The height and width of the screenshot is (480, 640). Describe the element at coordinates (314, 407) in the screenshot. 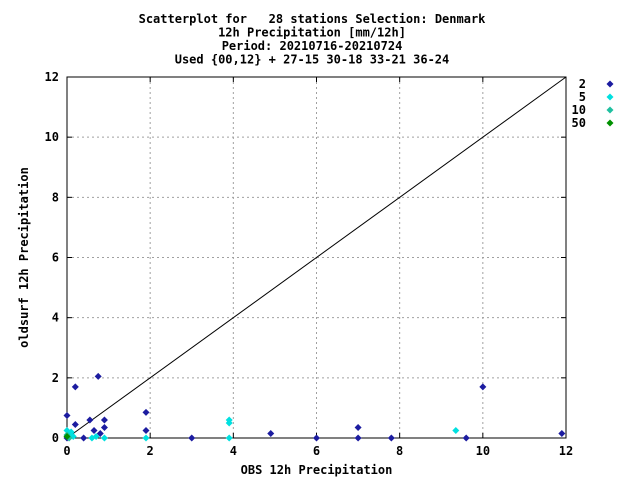

I see `data-points` at that location.